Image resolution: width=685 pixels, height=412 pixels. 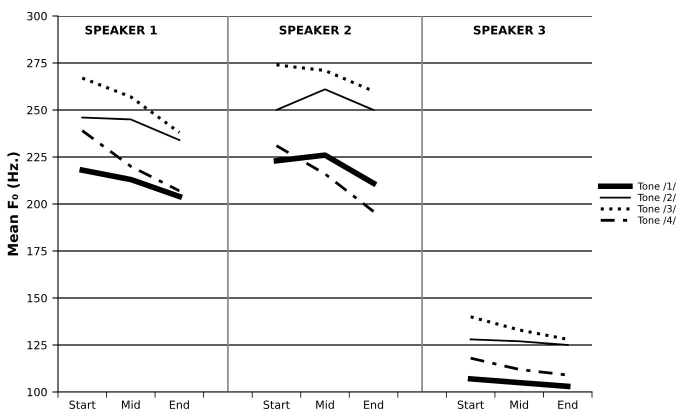 I want to click on y-tick-label: 100, so click(x=37, y=392).